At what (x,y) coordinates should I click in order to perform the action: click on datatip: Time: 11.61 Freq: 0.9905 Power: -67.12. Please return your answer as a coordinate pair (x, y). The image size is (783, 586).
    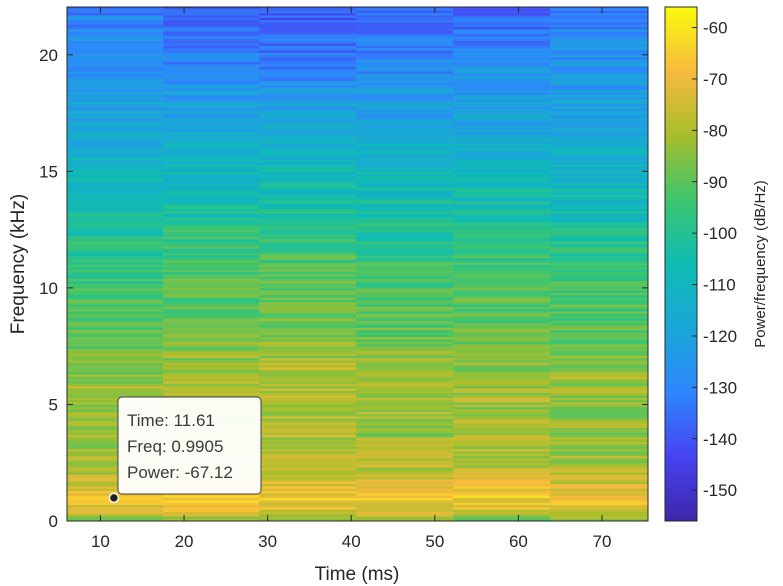
    Looking at the image, I should click on (185, 450).